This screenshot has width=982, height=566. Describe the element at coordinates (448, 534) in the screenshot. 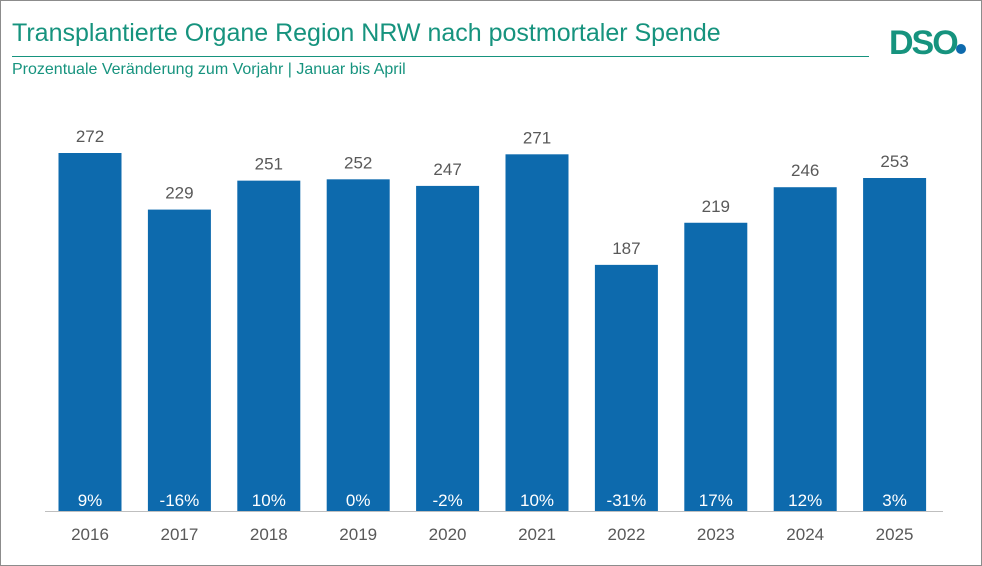

I see `x-tick-label-2020: 2020` at that location.